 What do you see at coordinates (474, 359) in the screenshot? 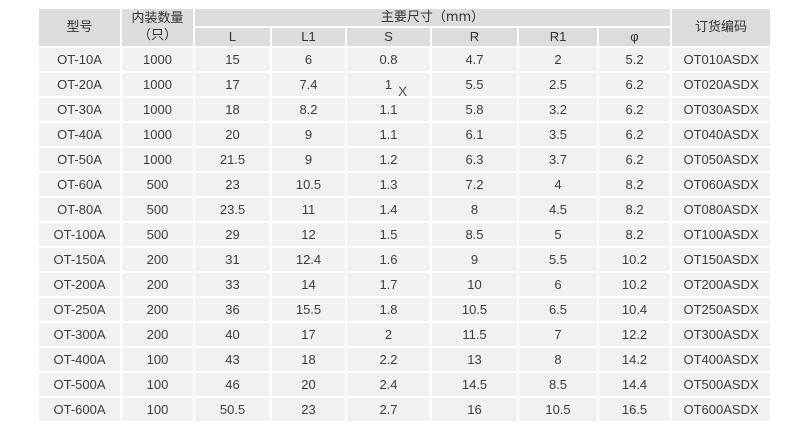
I see `cell-R: 13` at bounding box center [474, 359].